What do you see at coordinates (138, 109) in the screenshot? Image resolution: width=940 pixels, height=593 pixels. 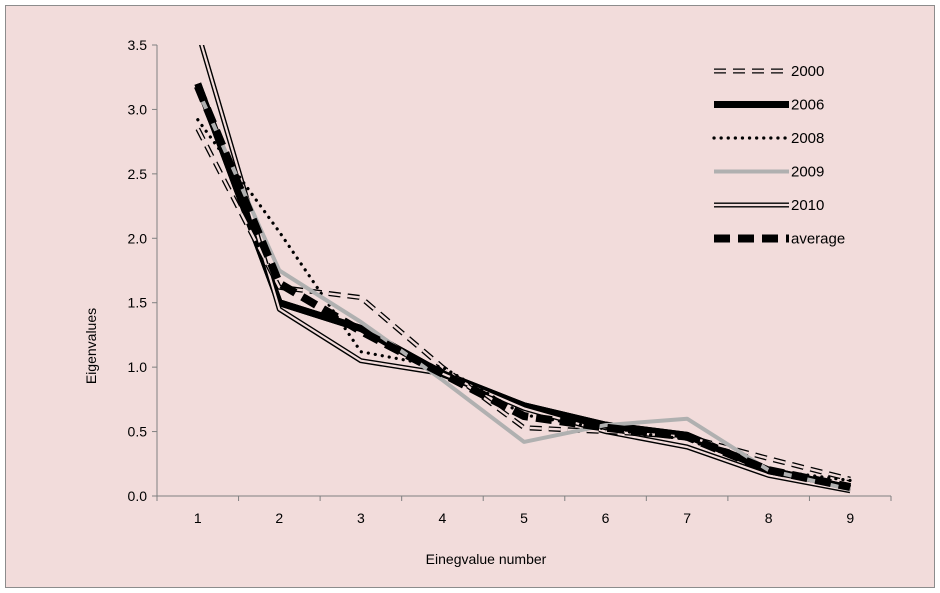 I see `y-tick-label: 3.0` at bounding box center [138, 109].